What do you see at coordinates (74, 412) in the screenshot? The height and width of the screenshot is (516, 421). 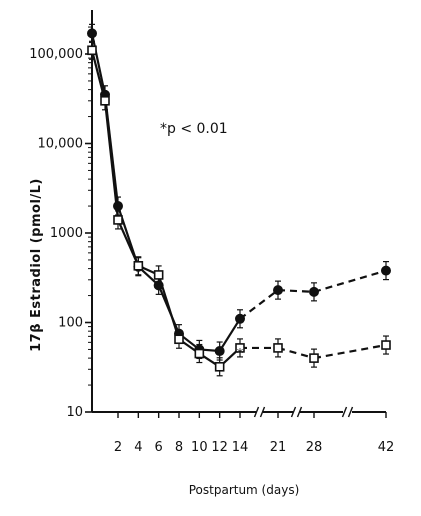 I see `y-tick-label: 10` at bounding box center [74, 412].